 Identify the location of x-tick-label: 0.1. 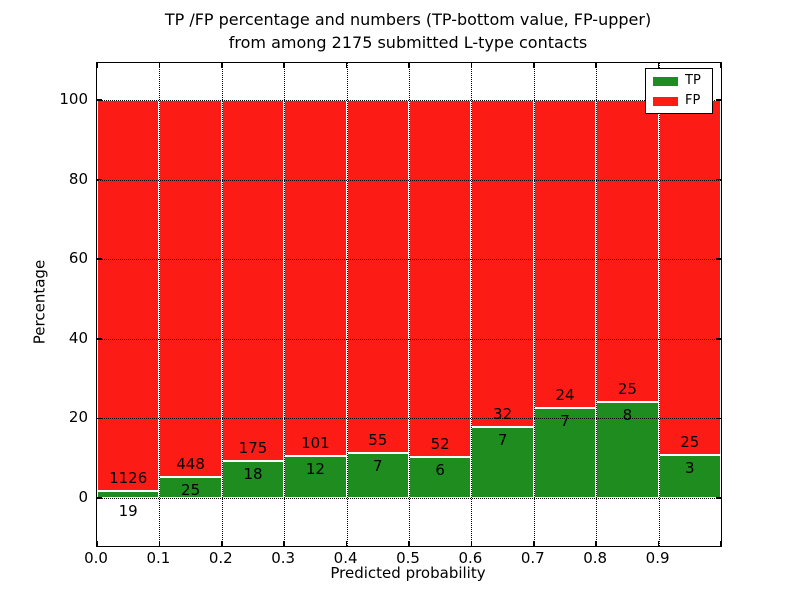
(158, 558).